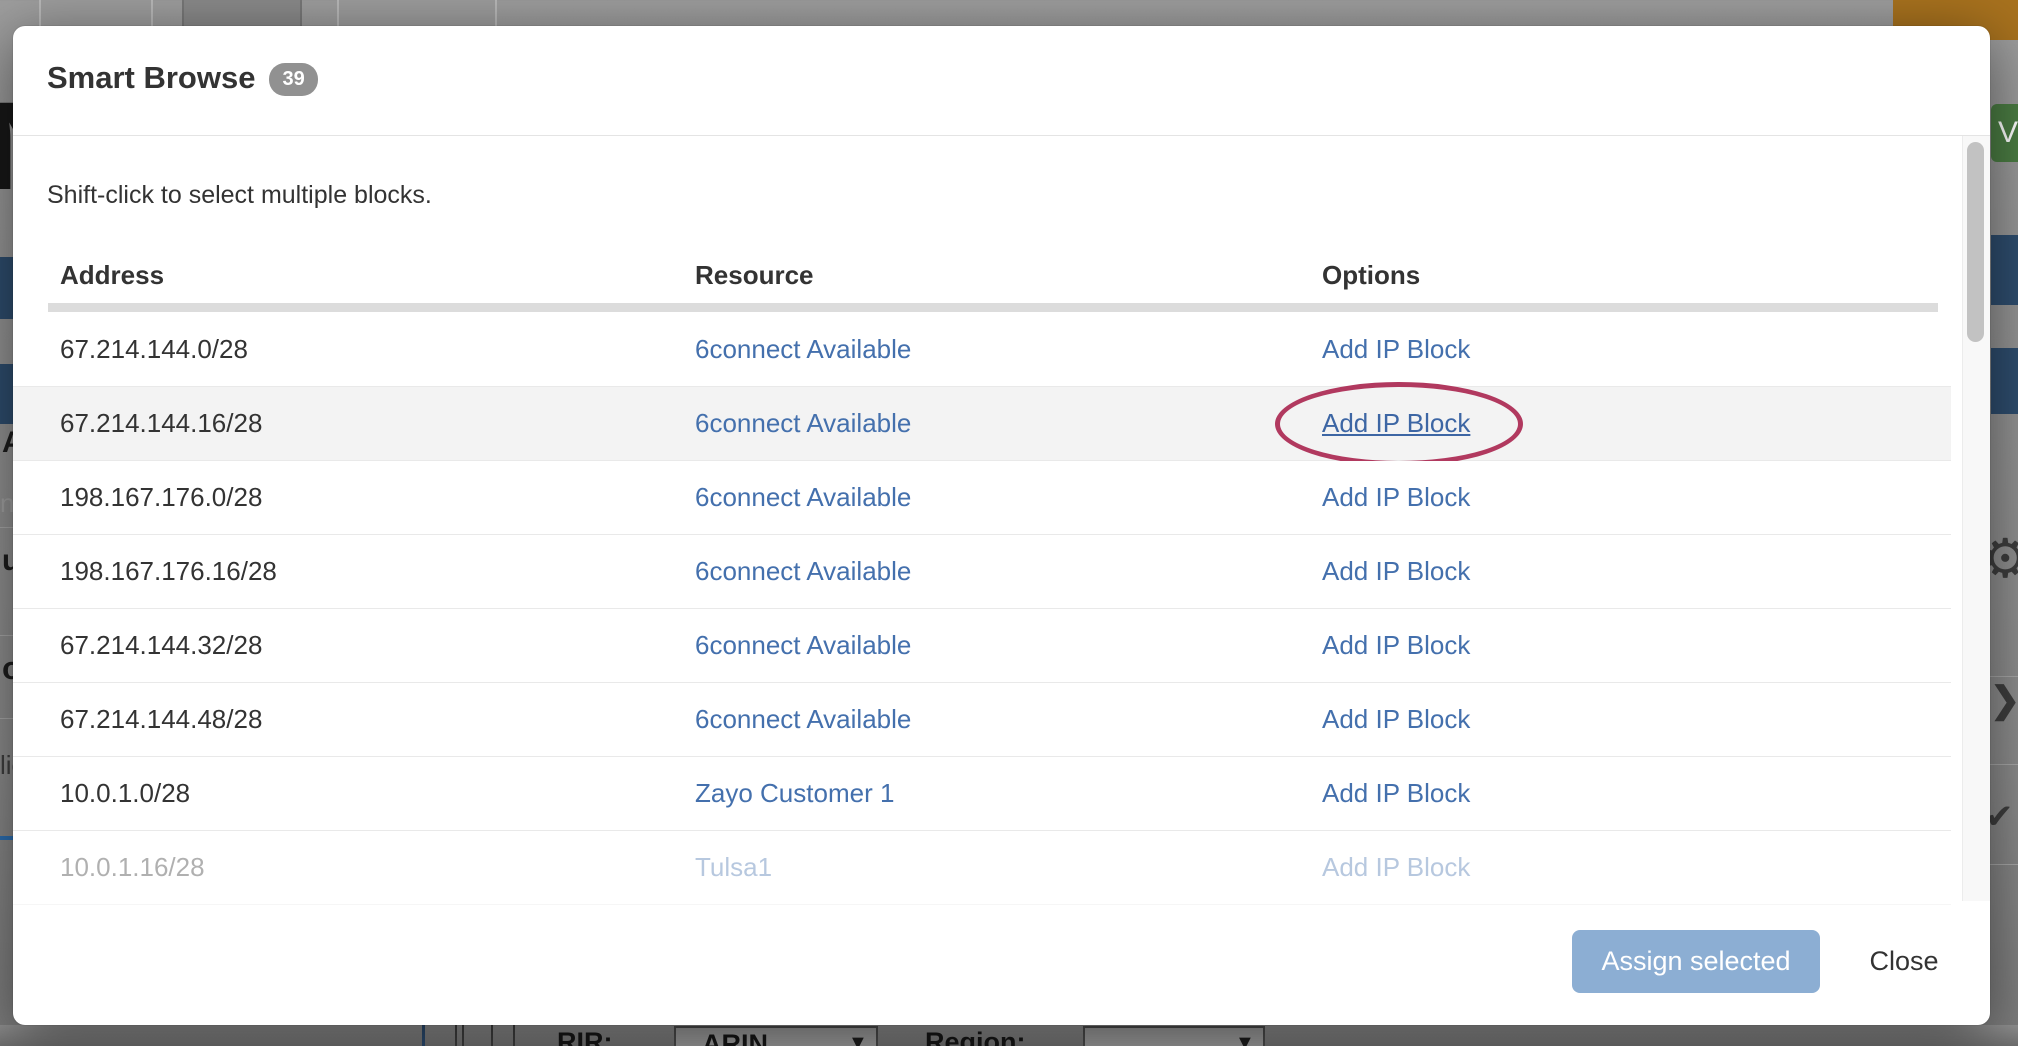 The image size is (2018, 1046). I want to click on column-header-address: Address, so click(112, 275).